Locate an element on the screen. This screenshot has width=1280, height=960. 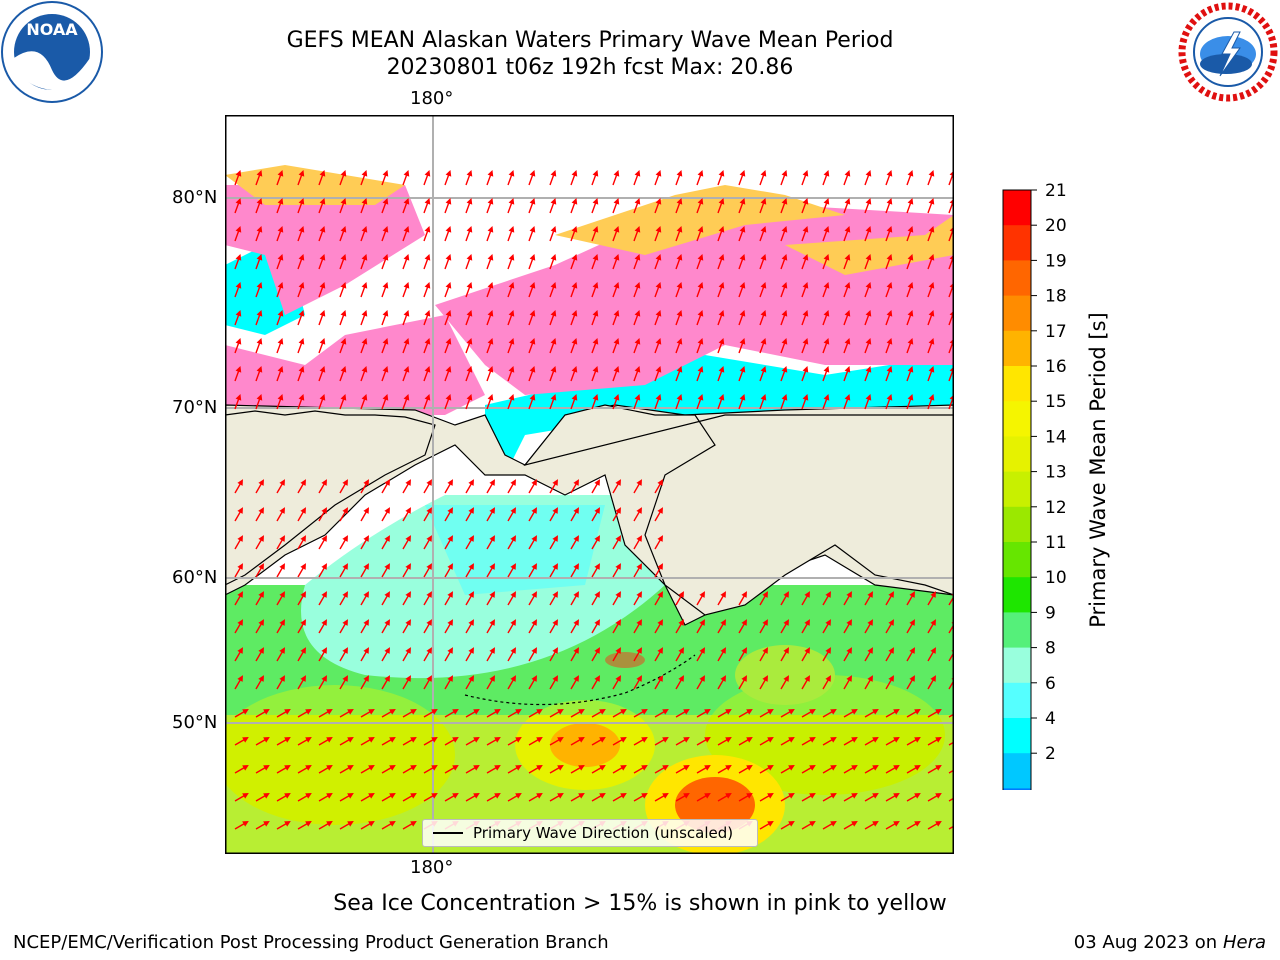
colorbar-tick-label: 15 is located at coordinates (1056, 402).